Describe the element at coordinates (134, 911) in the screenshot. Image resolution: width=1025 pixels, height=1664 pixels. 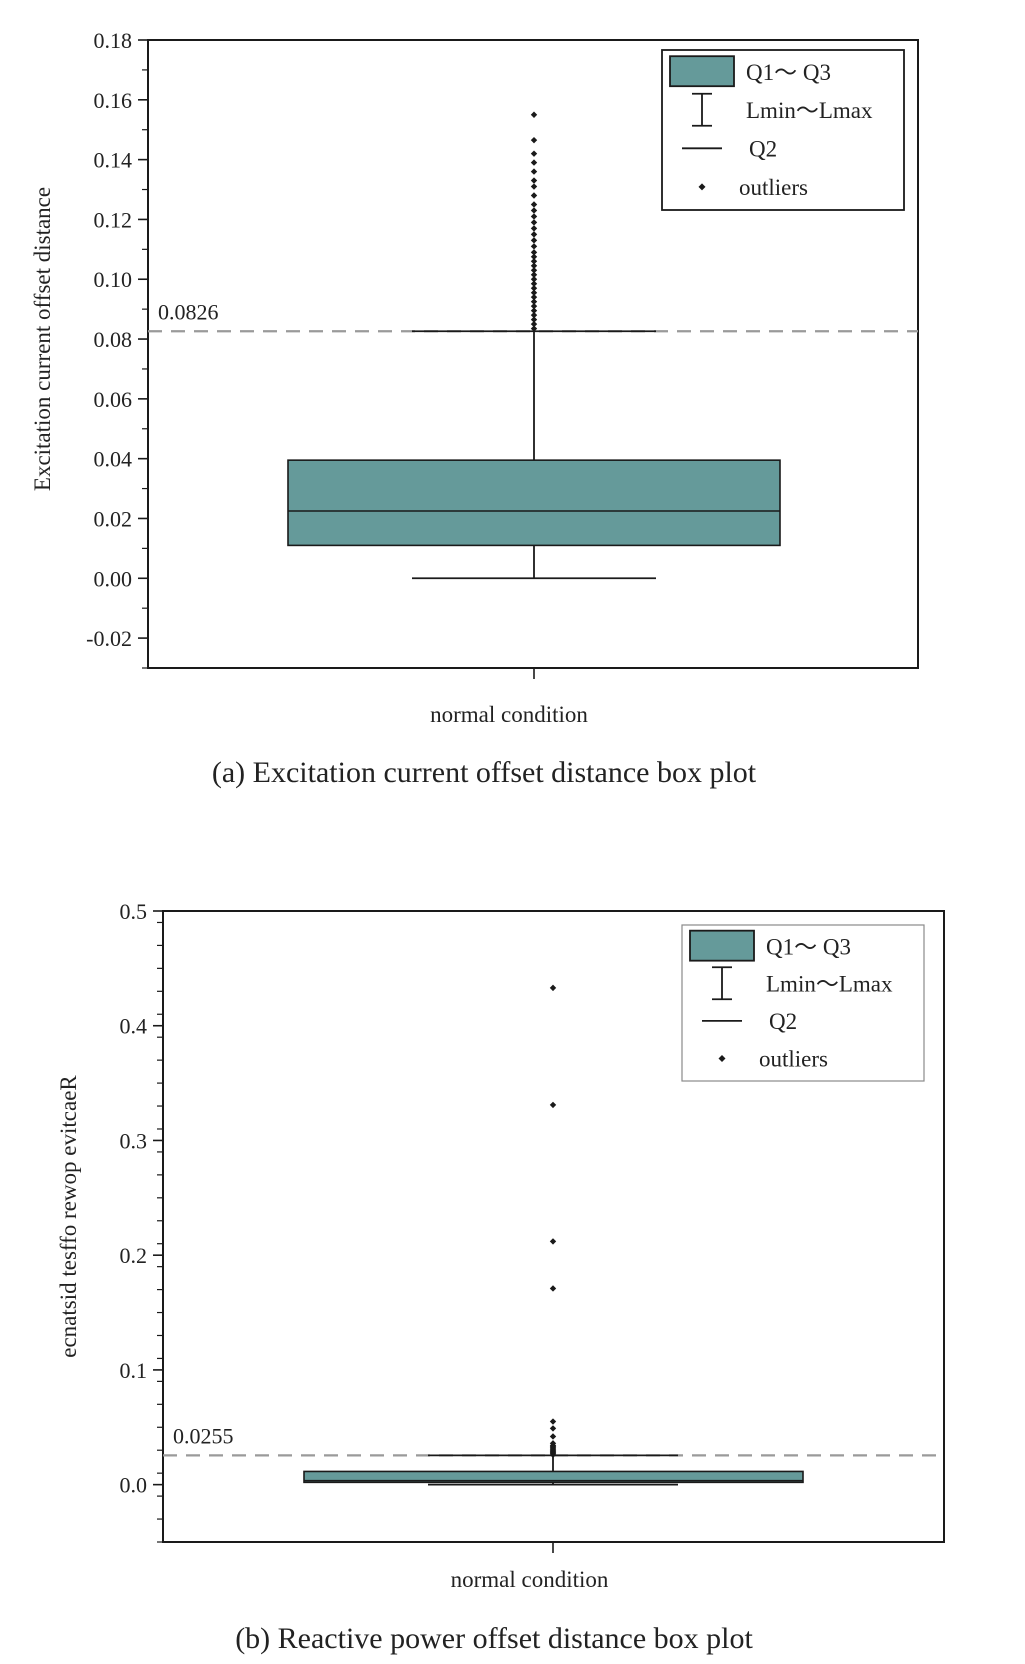
I see `y-tick-label: 0.5` at that location.